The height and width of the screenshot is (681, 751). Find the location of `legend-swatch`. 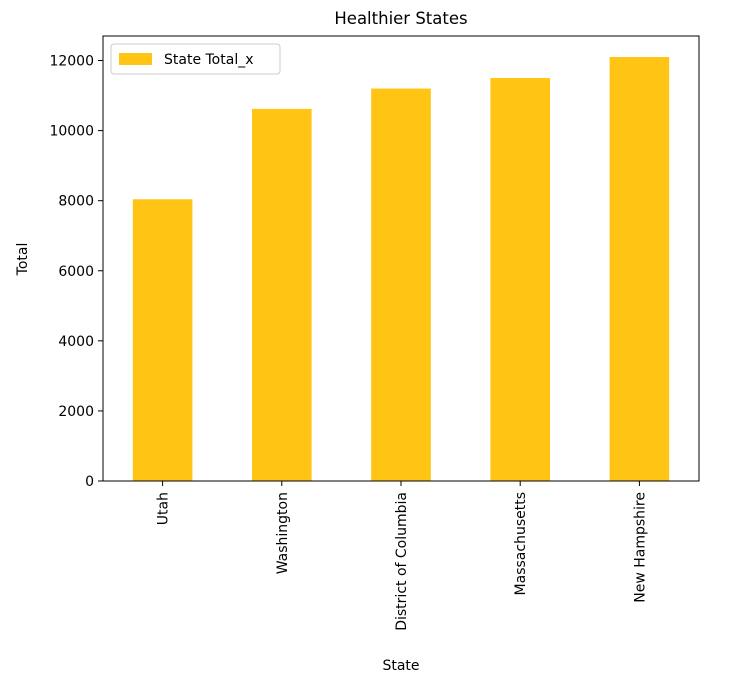

legend-swatch is located at coordinates (135, 59).